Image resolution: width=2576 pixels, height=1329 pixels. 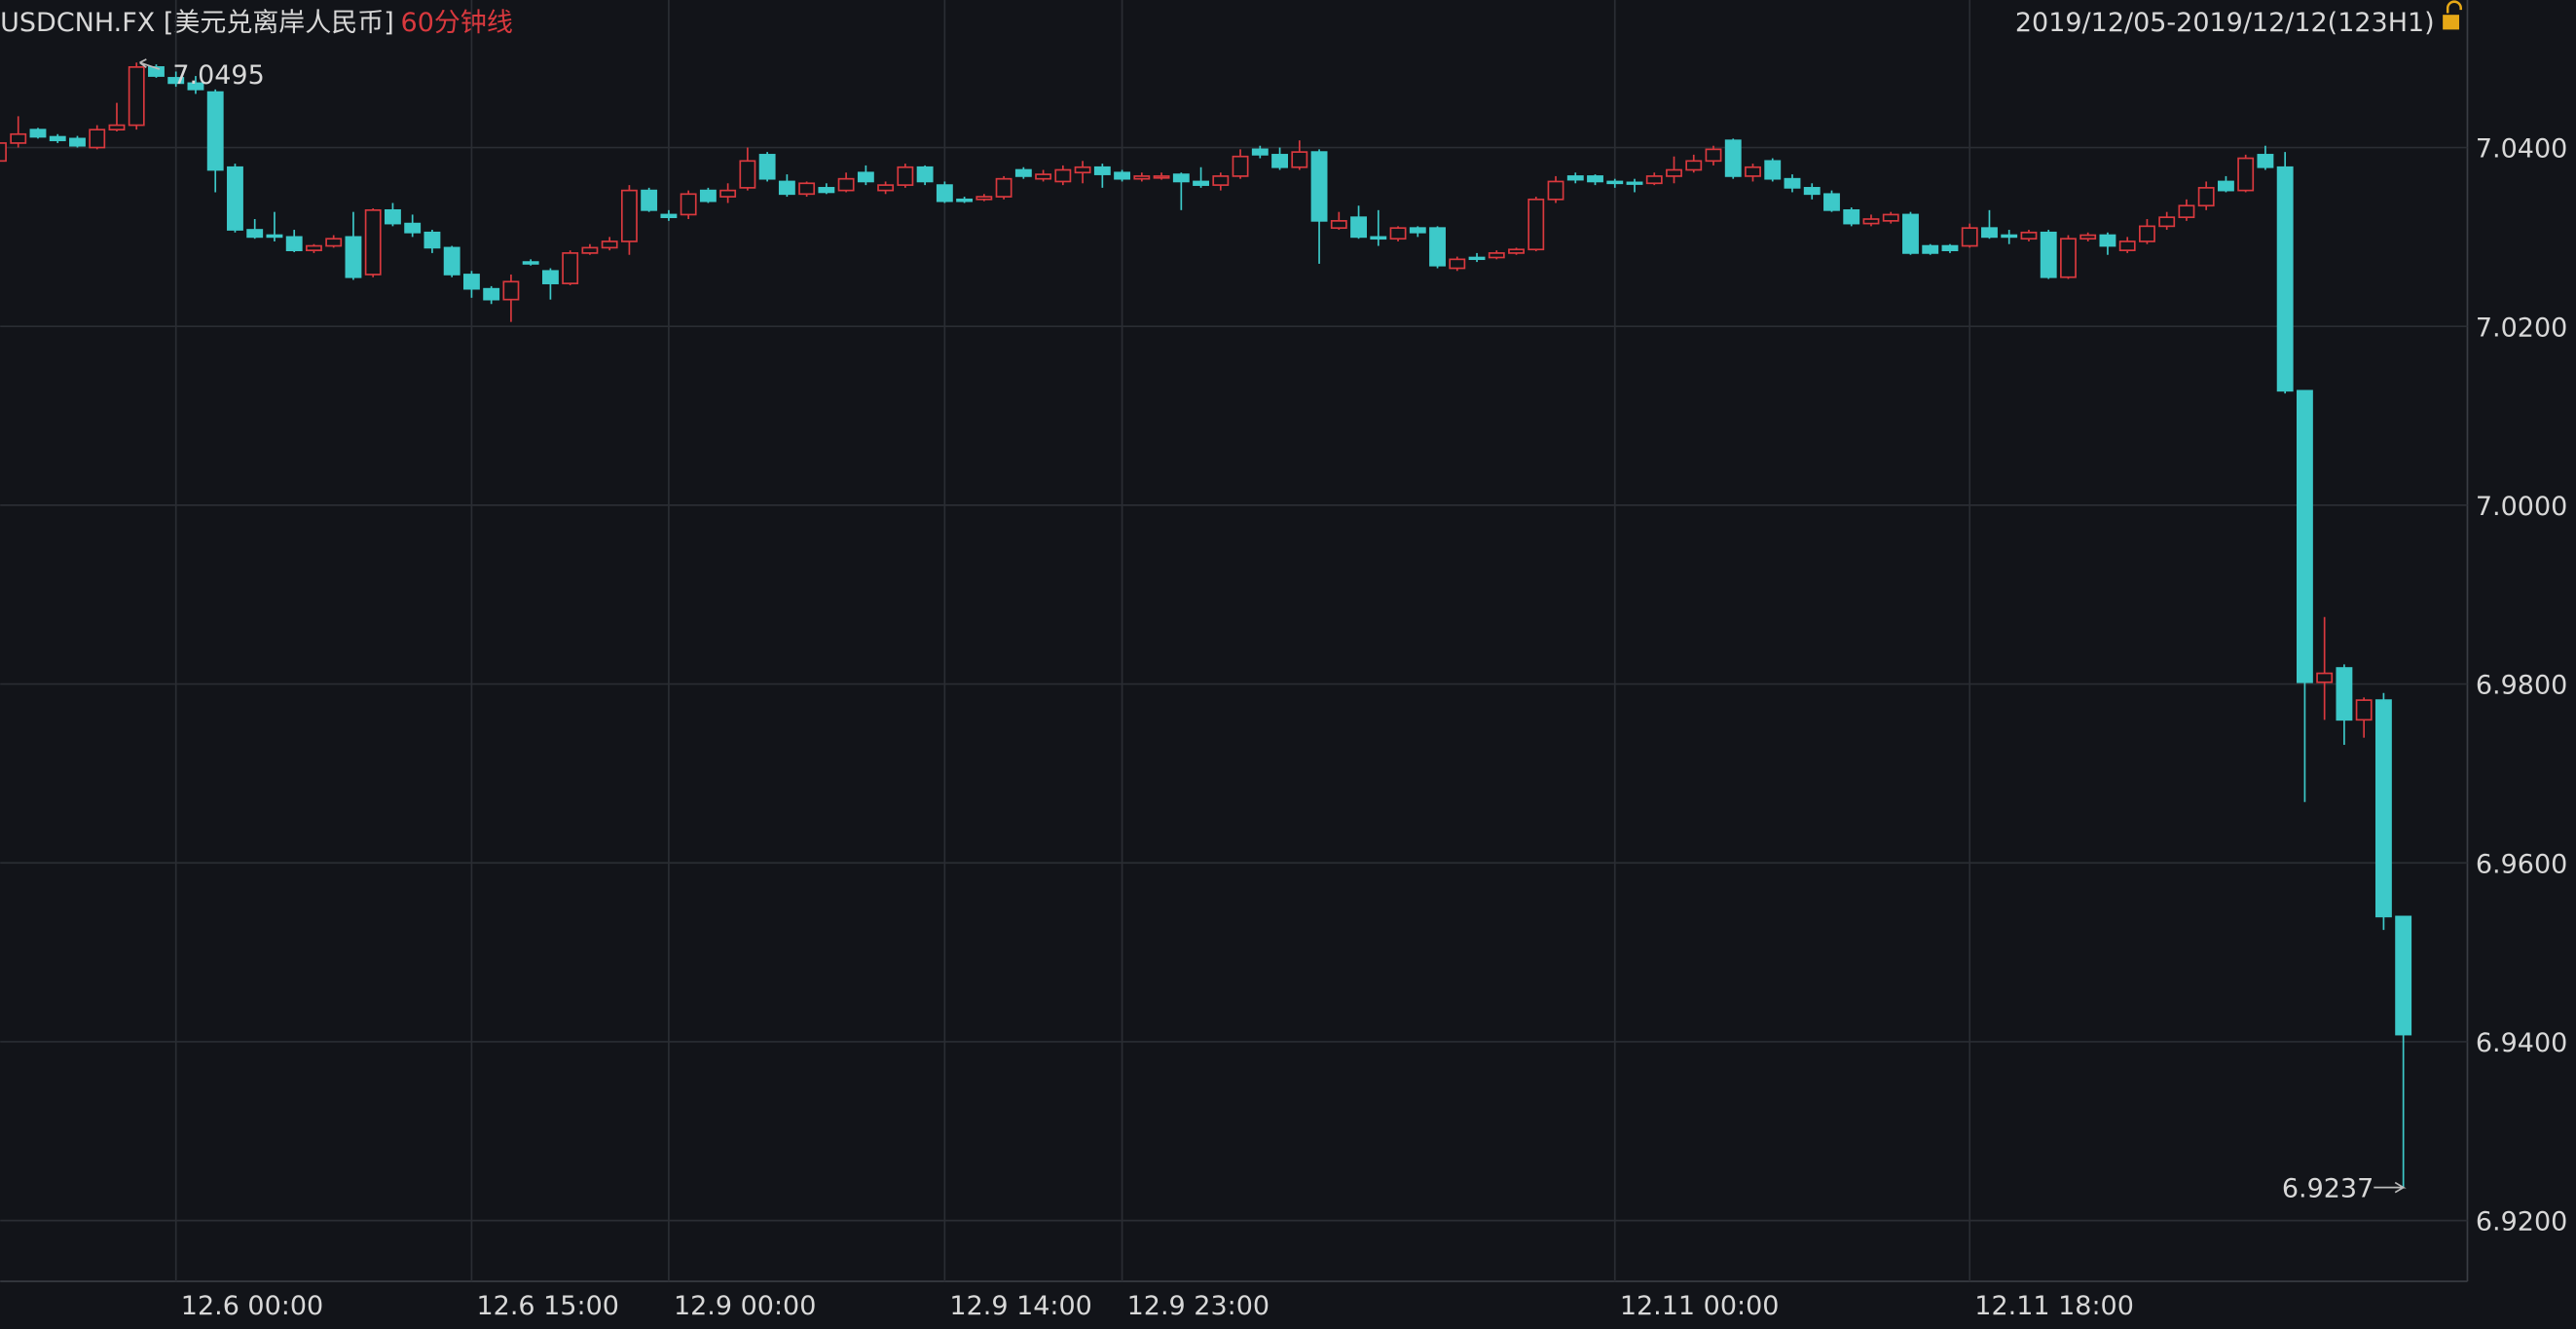 I want to click on x-tick-label: 12.11 00:00, so click(x=1700, y=1306).